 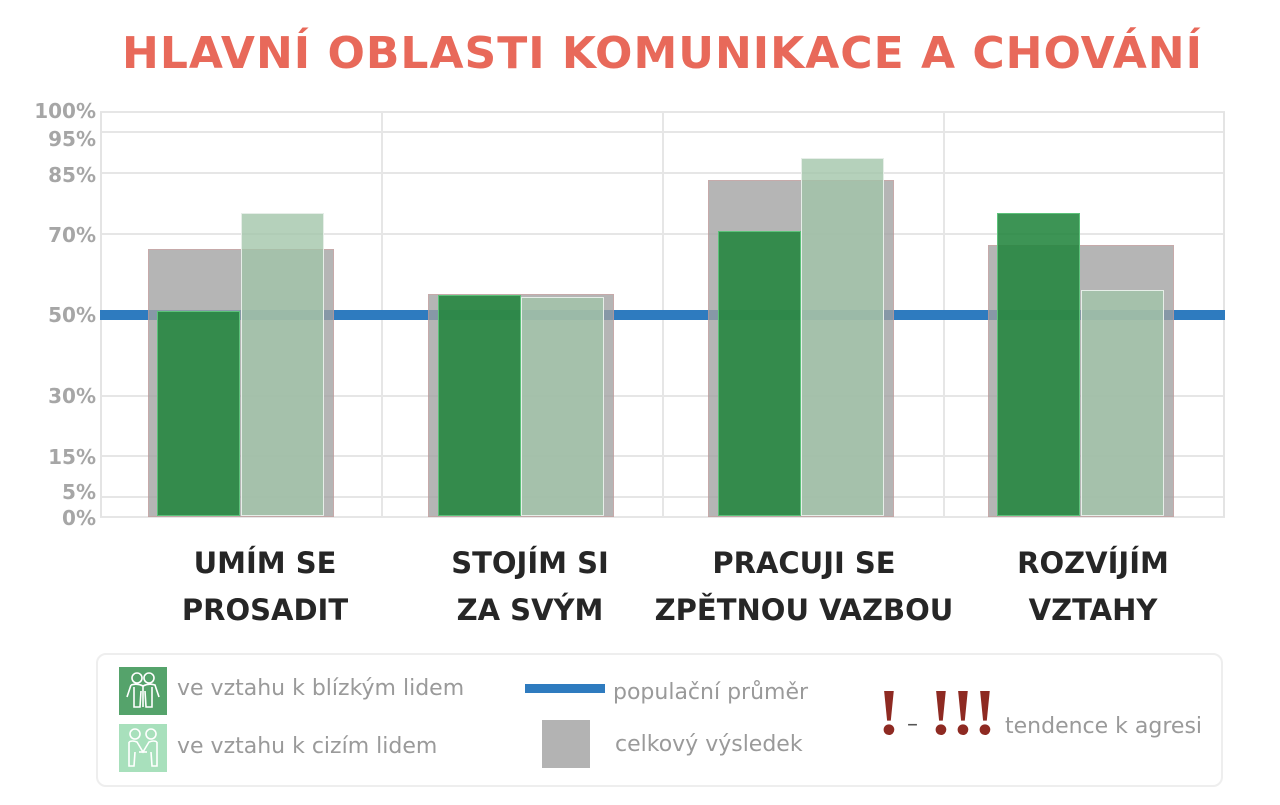 What do you see at coordinates (265, 610) in the screenshot?
I see `category-label-line: PROSADIT` at bounding box center [265, 610].